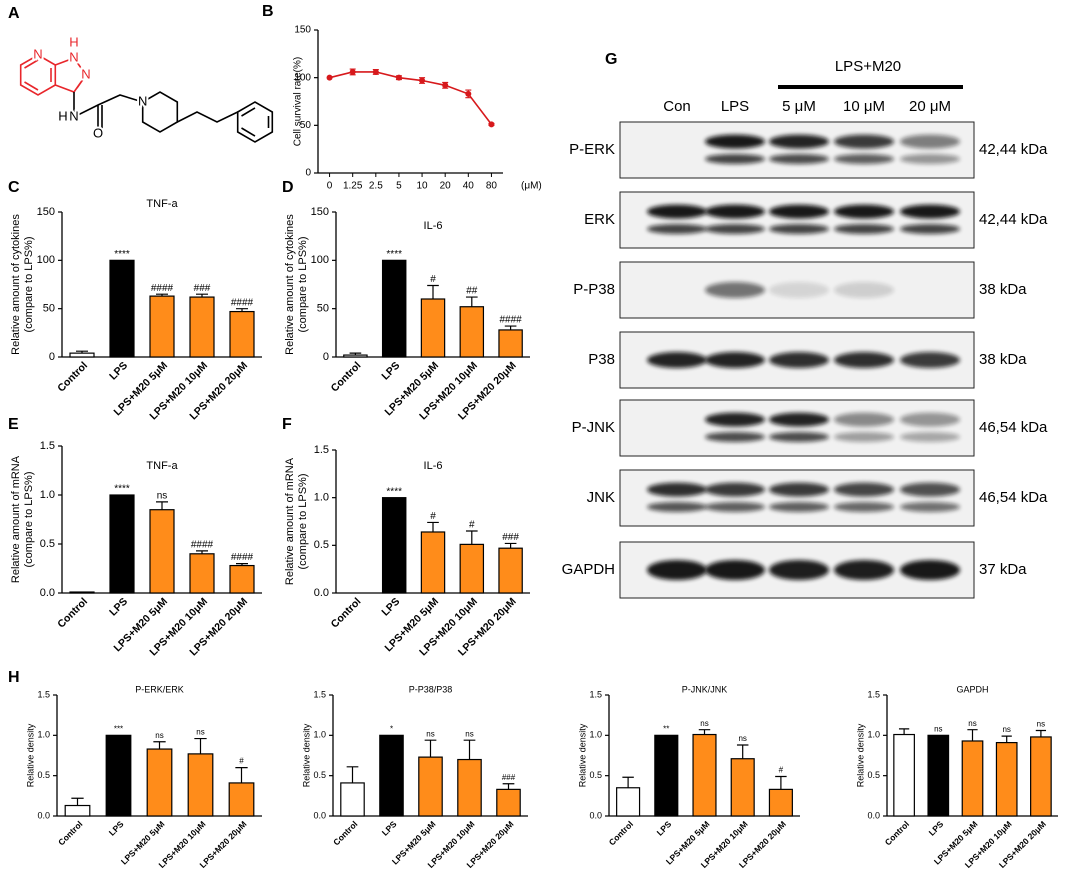 The image size is (1065, 883). Describe the element at coordinates (122, 254) in the screenshot. I see `significance-label: ****` at that location.